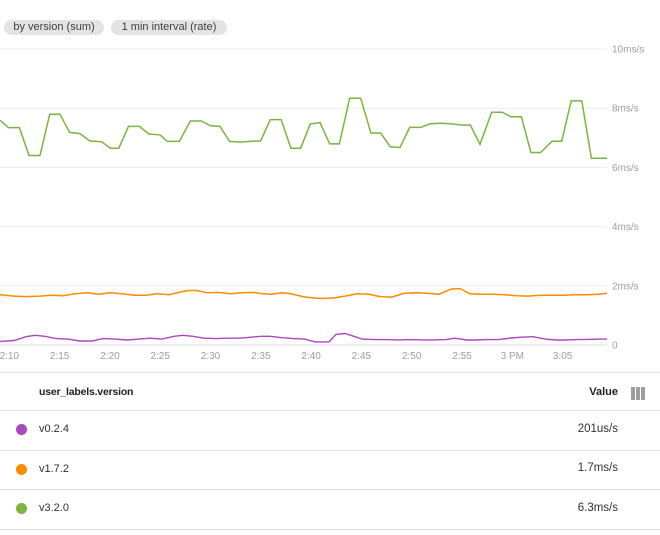 The height and width of the screenshot is (535, 660). Describe the element at coordinates (625, 109) in the screenshot. I see `svg-text: 8ms/s` at that location.